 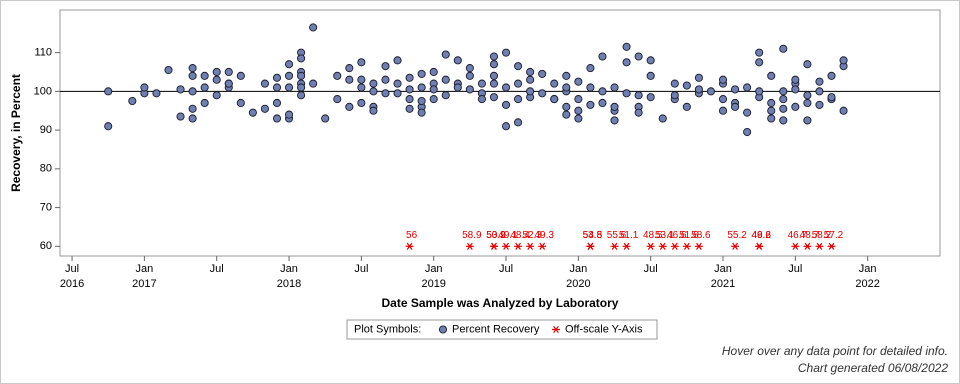 What do you see at coordinates (822, 235) in the screenshot?
I see `data-label: 58.2` at bounding box center [822, 235].